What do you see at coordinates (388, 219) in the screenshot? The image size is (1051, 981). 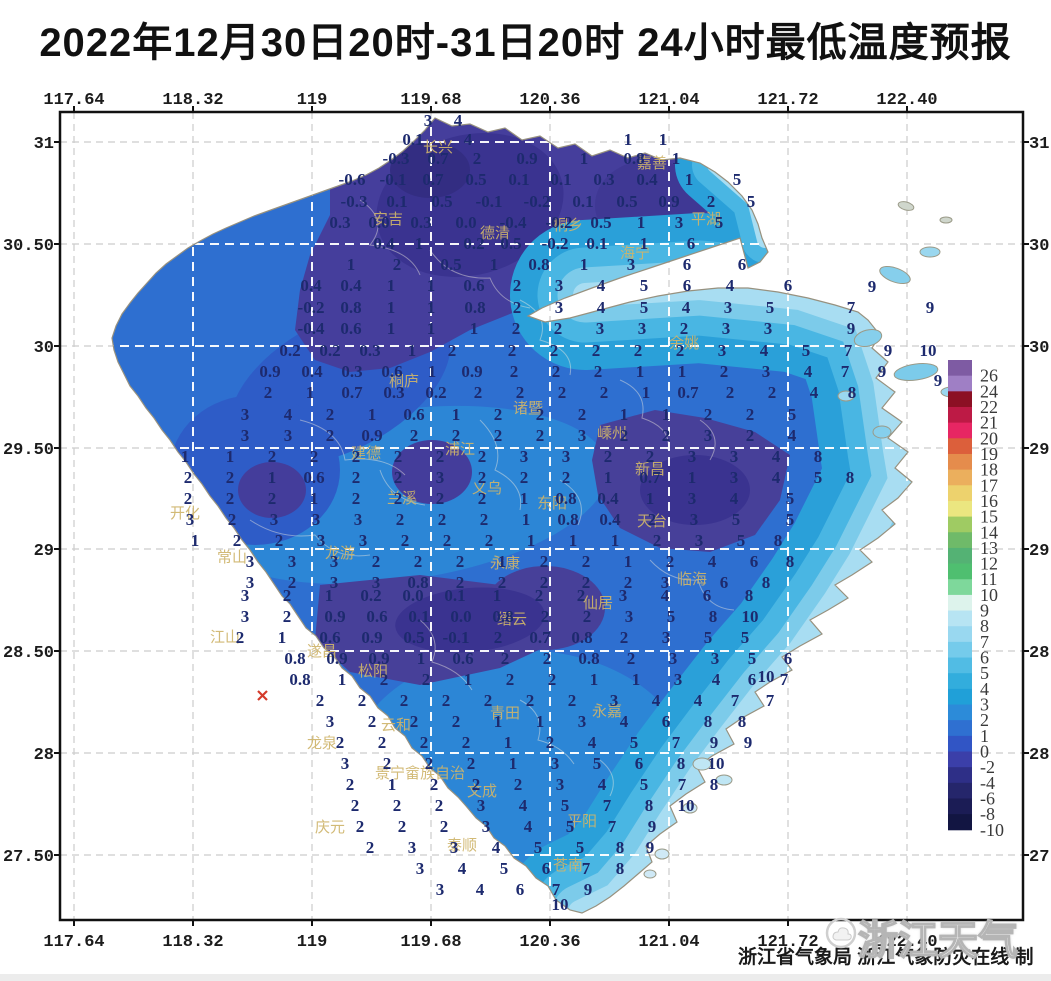 I see `city-label: 安吉` at bounding box center [388, 219].